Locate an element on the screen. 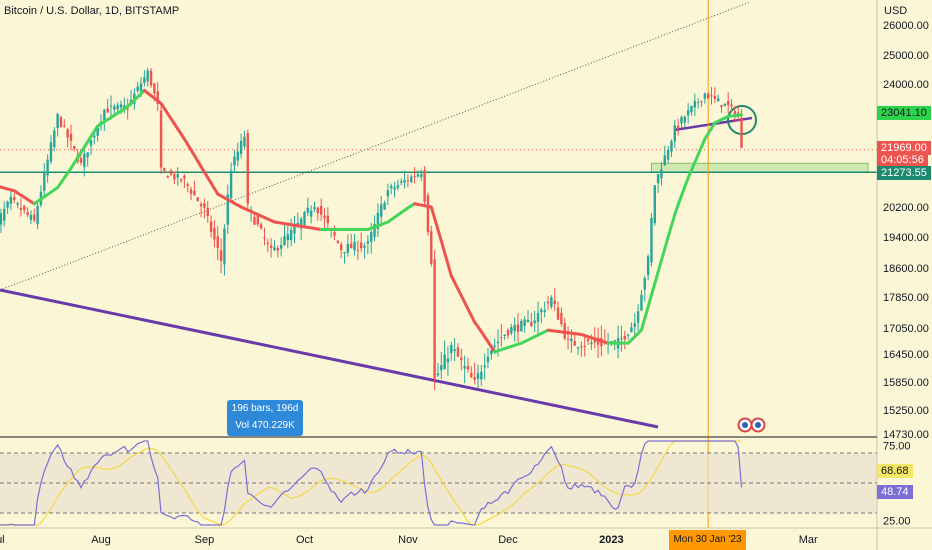 The image size is (932, 550). x-tick-label: Nov is located at coordinates (408, 540).